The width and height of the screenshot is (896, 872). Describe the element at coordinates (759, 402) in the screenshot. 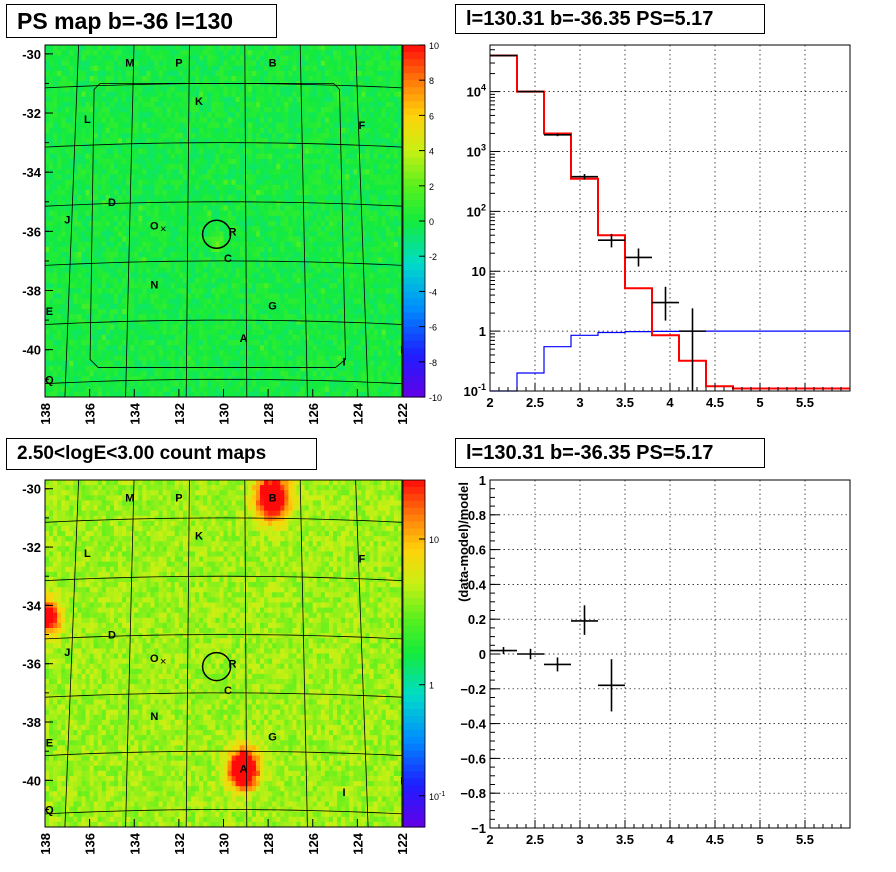

I see `spectrum-xtick-5: 5` at that location.